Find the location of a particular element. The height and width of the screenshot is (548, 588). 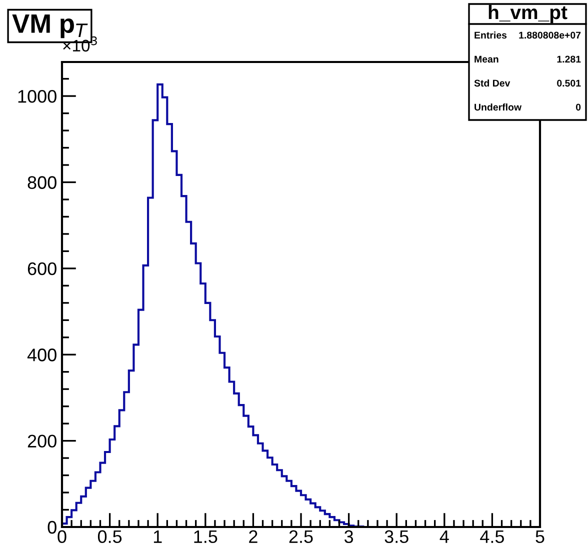

text: 0 is located at coordinates (578, 107).